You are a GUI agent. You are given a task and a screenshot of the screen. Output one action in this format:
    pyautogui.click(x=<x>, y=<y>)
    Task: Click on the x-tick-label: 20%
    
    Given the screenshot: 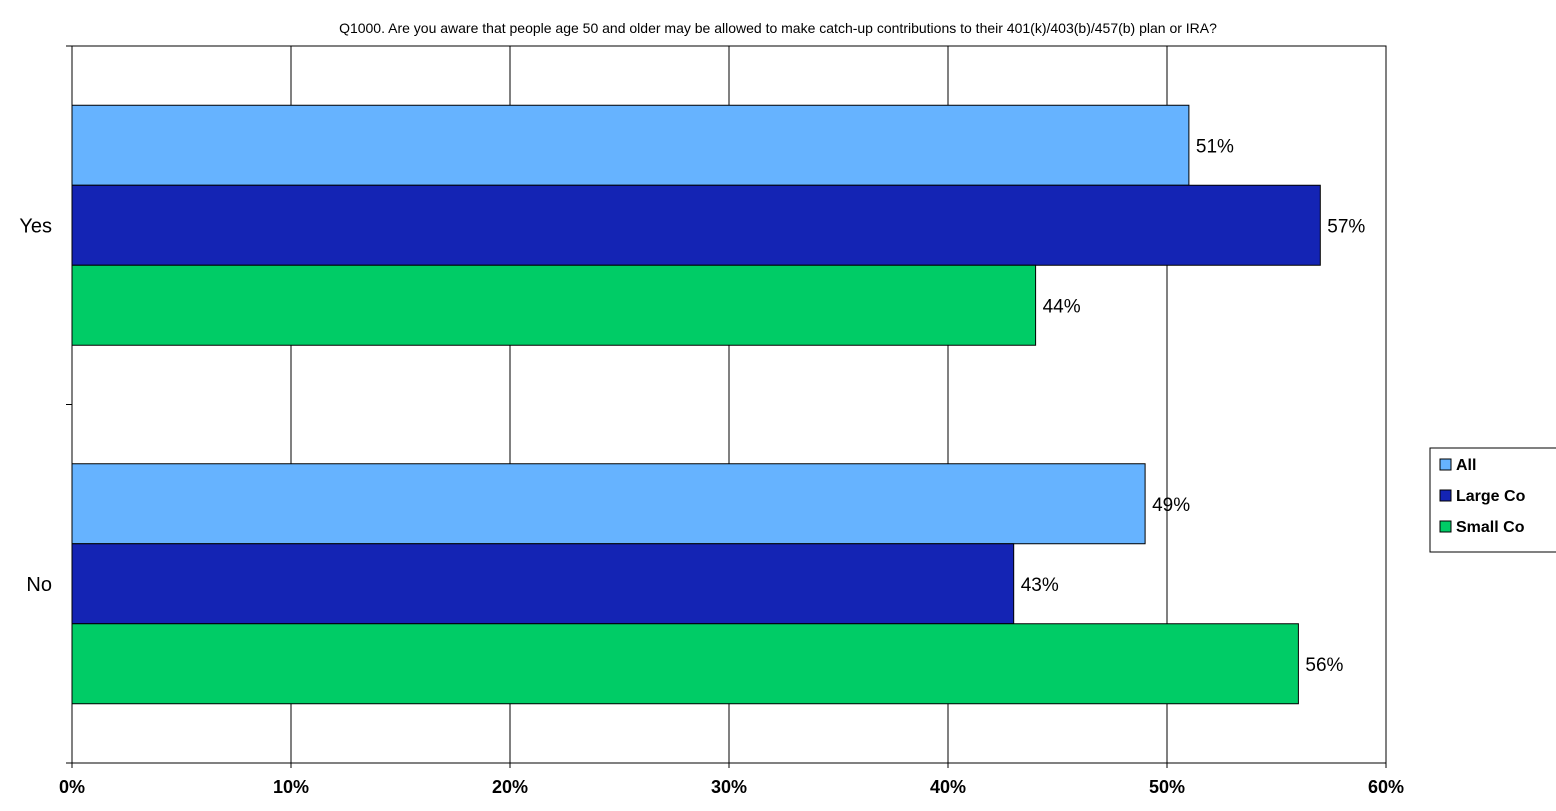 What is the action you would take?
    pyautogui.click(x=510, y=787)
    